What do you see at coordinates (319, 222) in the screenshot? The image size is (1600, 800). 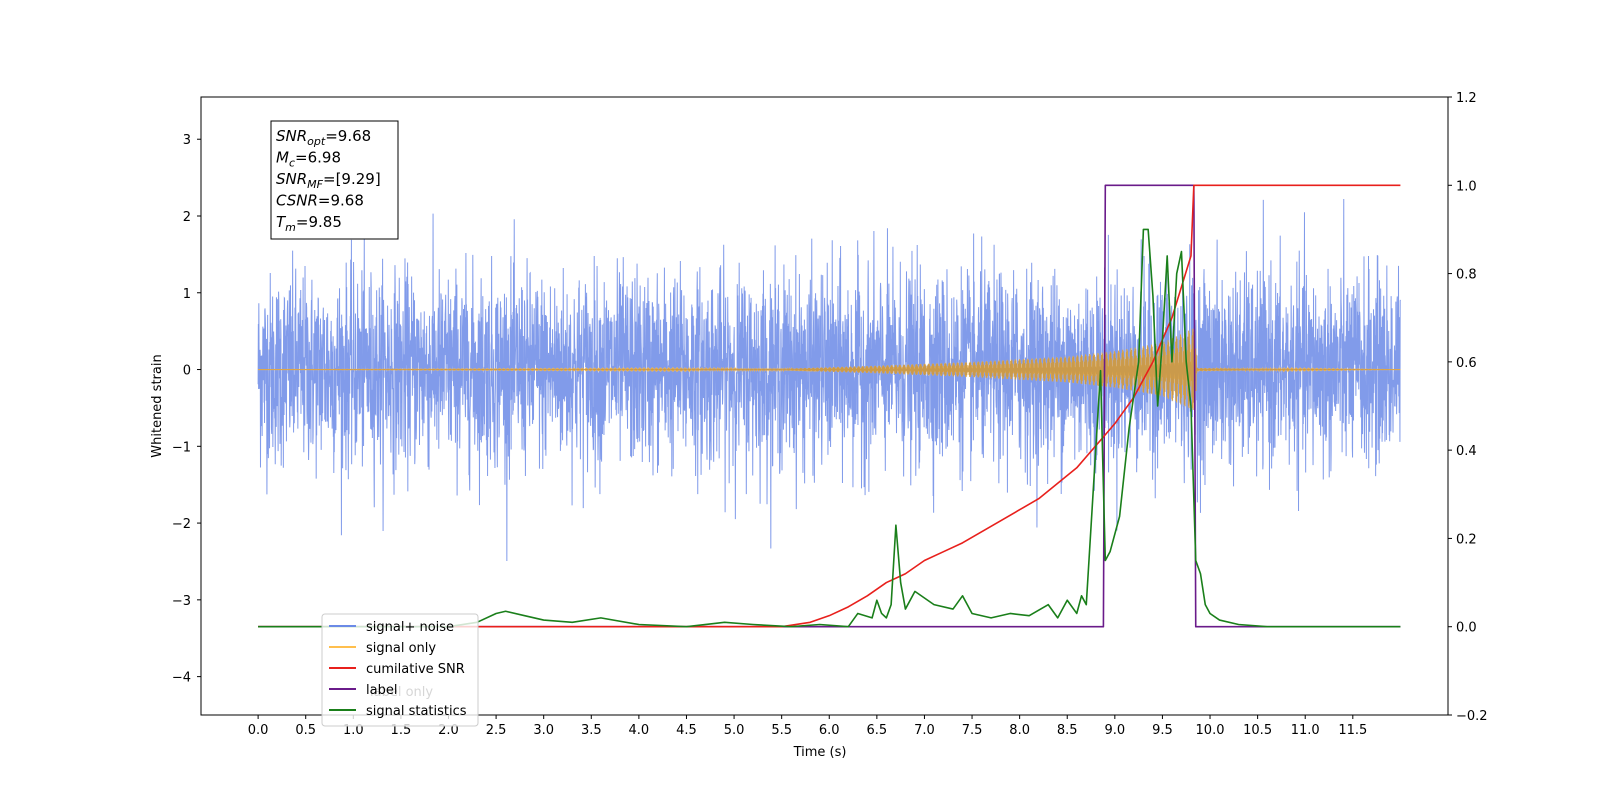 I see `annotation-value: =9.85` at bounding box center [319, 222].